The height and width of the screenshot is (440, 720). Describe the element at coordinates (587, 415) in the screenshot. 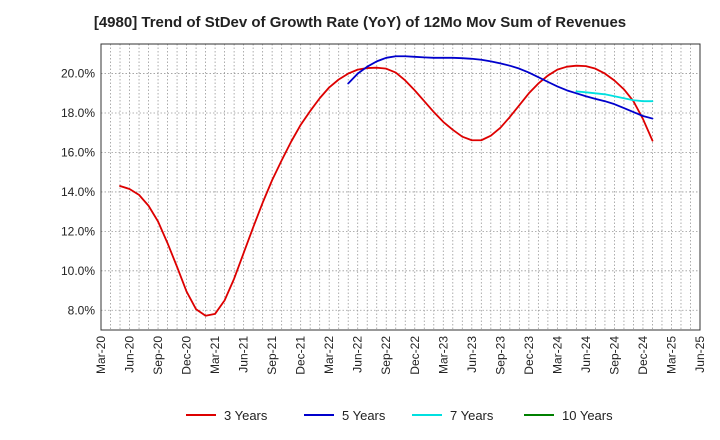

I see `legend-label: 10 Years` at that location.